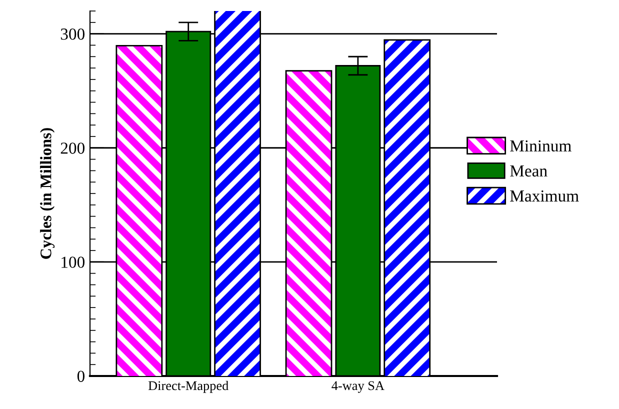 The image size is (619, 409). Describe the element at coordinates (72, 34) in the screenshot. I see `y-tick-label: 300` at that location.